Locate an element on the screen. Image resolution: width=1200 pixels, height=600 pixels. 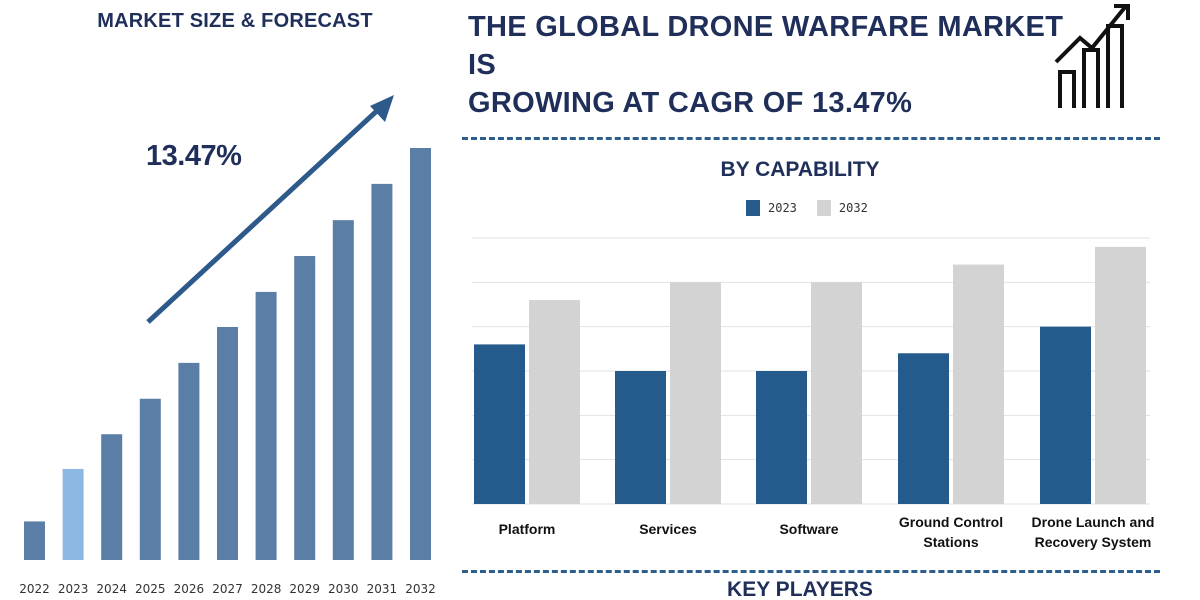
divider-top is located at coordinates (811, 138).